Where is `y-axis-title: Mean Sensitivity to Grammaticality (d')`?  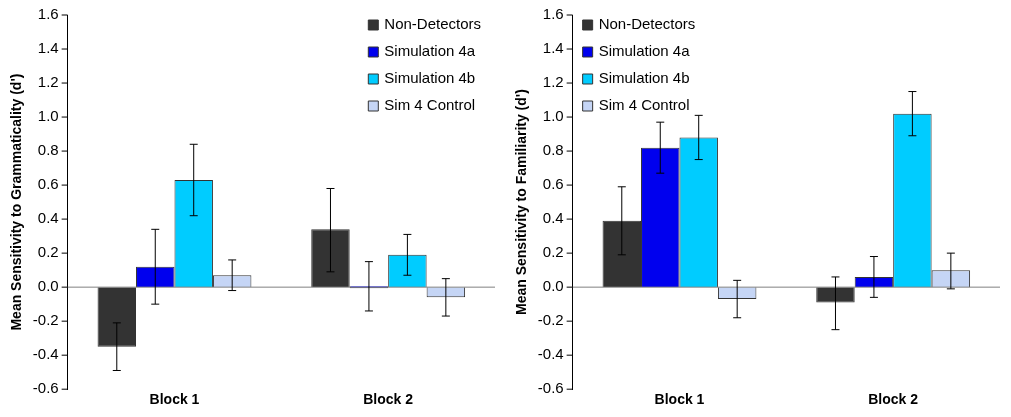 y-axis-title: Mean Sensitivity to Grammaticality (d') is located at coordinates (16, 202).